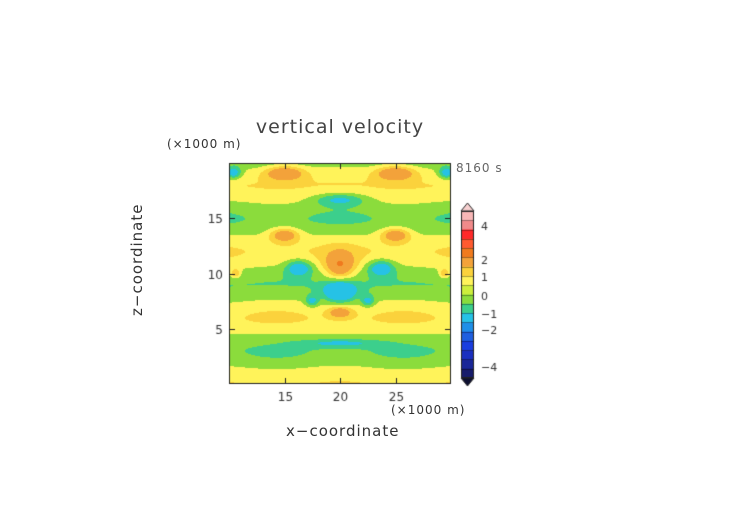 The image size is (752, 532). What do you see at coordinates (340, 127) in the screenshot?
I see `chart-title: vertical velocity` at bounding box center [340, 127].